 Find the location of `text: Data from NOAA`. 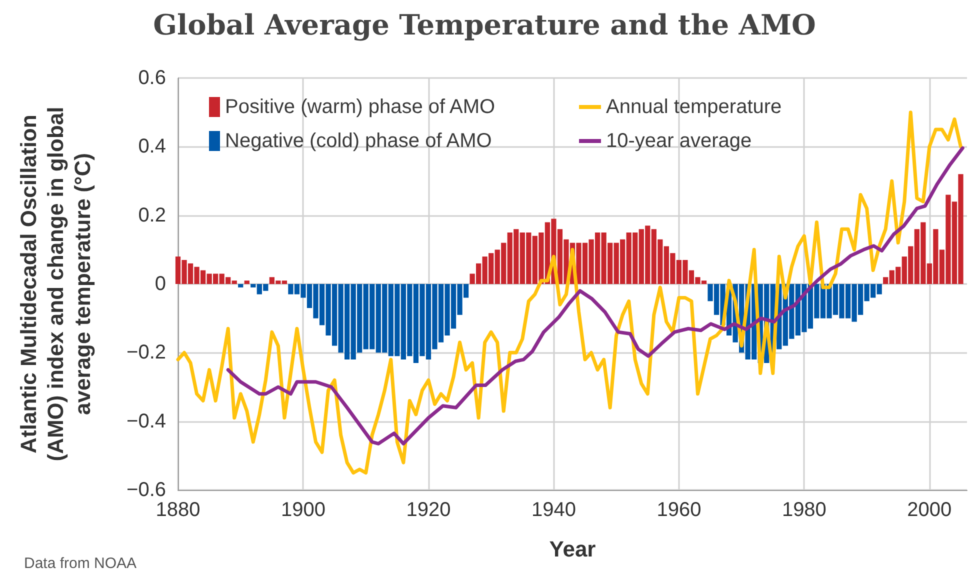

text: Data from NOAA is located at coordinates (80, 563).